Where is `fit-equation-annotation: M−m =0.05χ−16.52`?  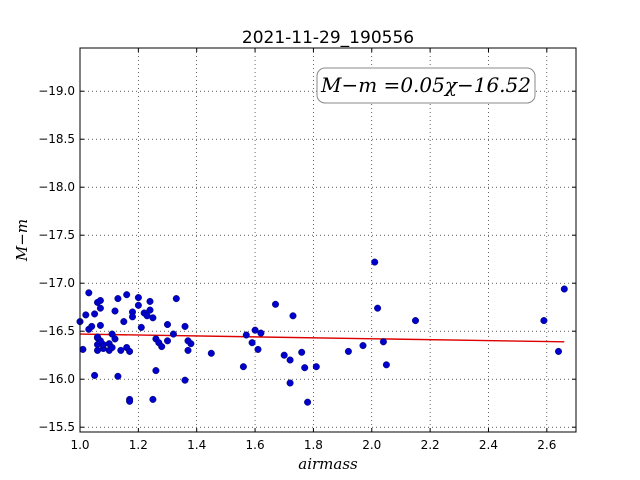
fit-equation-annotation: M−m =0.05χ−16.52 is located at coordinates (426, 85).